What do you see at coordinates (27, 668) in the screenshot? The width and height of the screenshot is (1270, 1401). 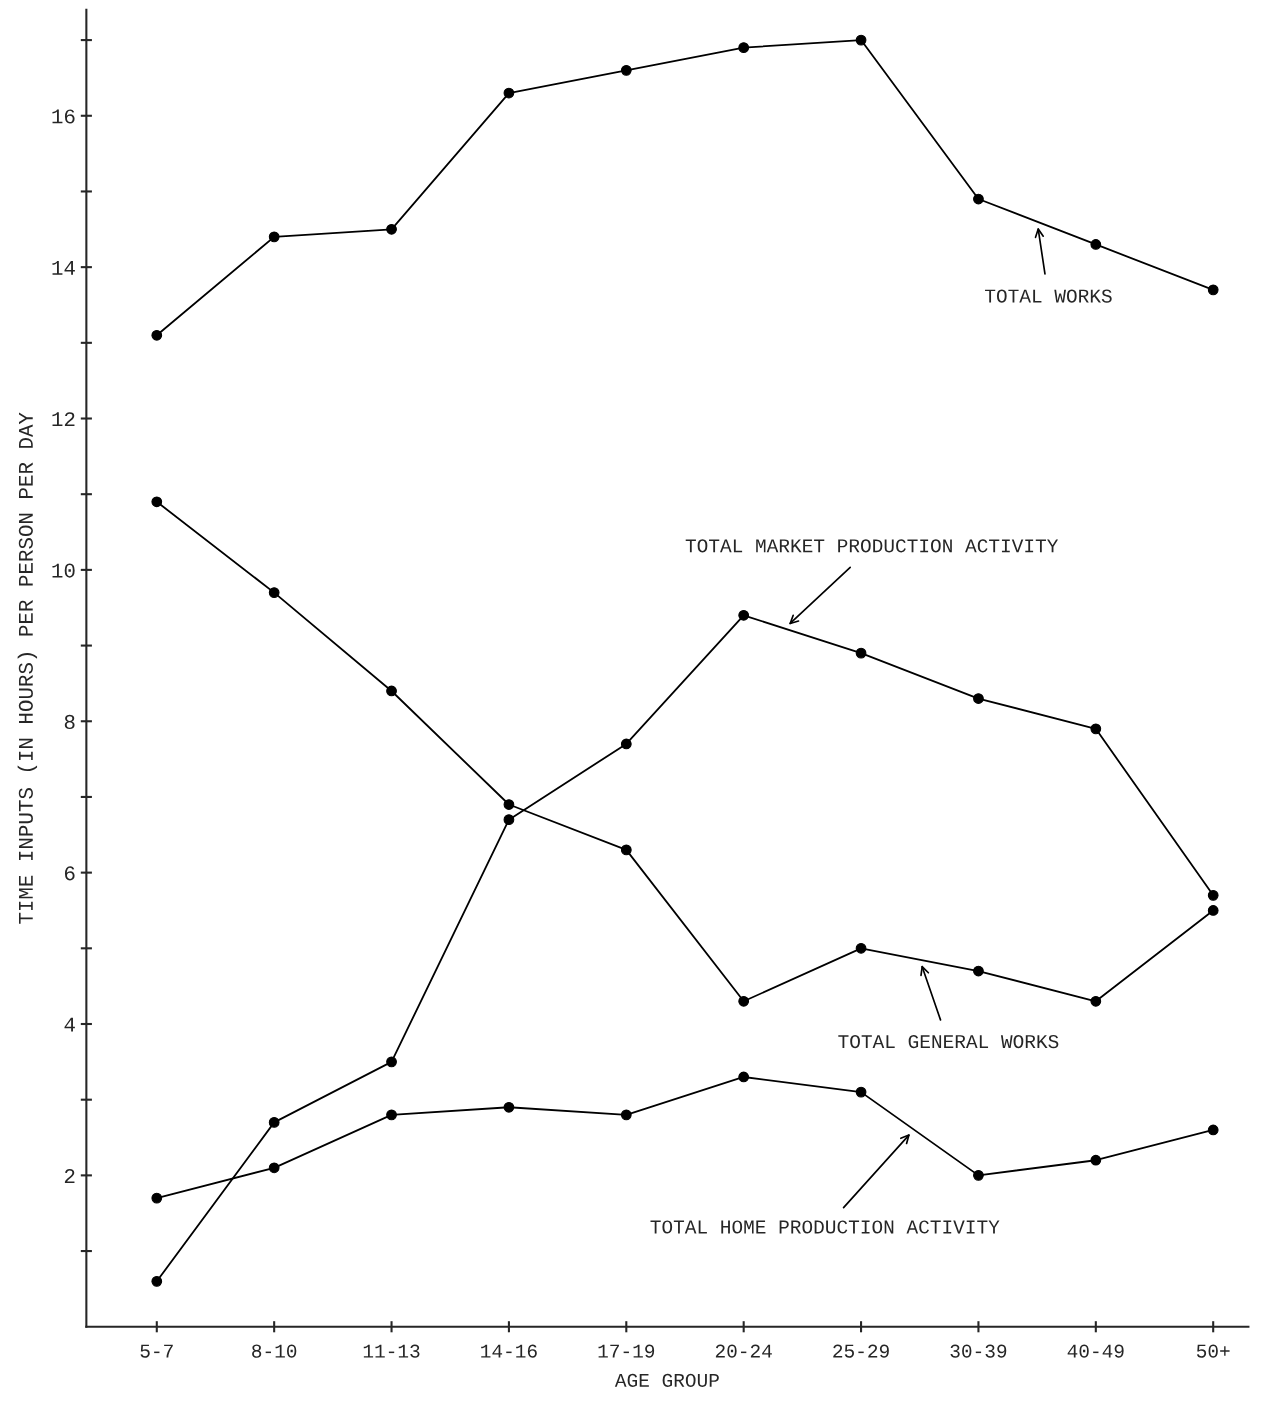 I see `y-axis-title: TIME INPUTS (IN HOURS) PER PERSON PER DAY` at bounding box center [27, 668].